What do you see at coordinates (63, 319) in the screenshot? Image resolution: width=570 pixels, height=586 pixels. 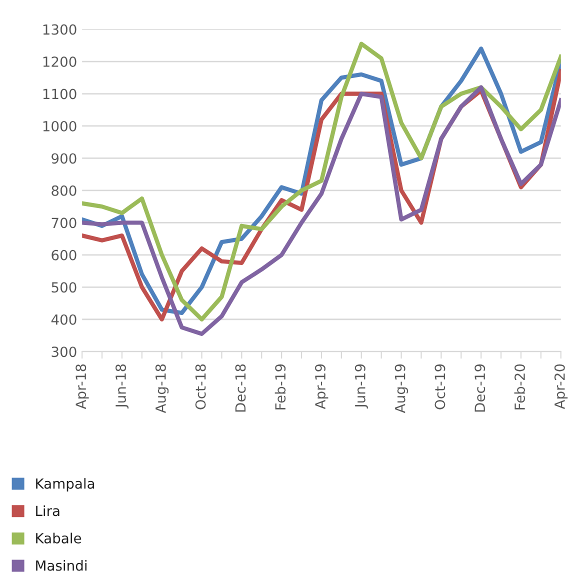 I see `y-tick-label: 400` at bounding box center [63, 319].